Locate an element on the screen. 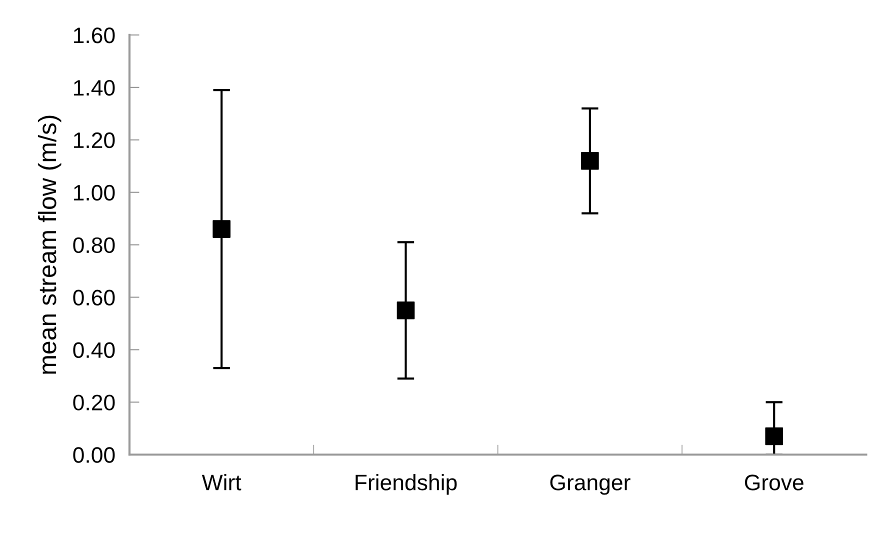 This screenshot has width=893, height=538. y-tick-label: 0.40 is located at coordinates (94, 350).